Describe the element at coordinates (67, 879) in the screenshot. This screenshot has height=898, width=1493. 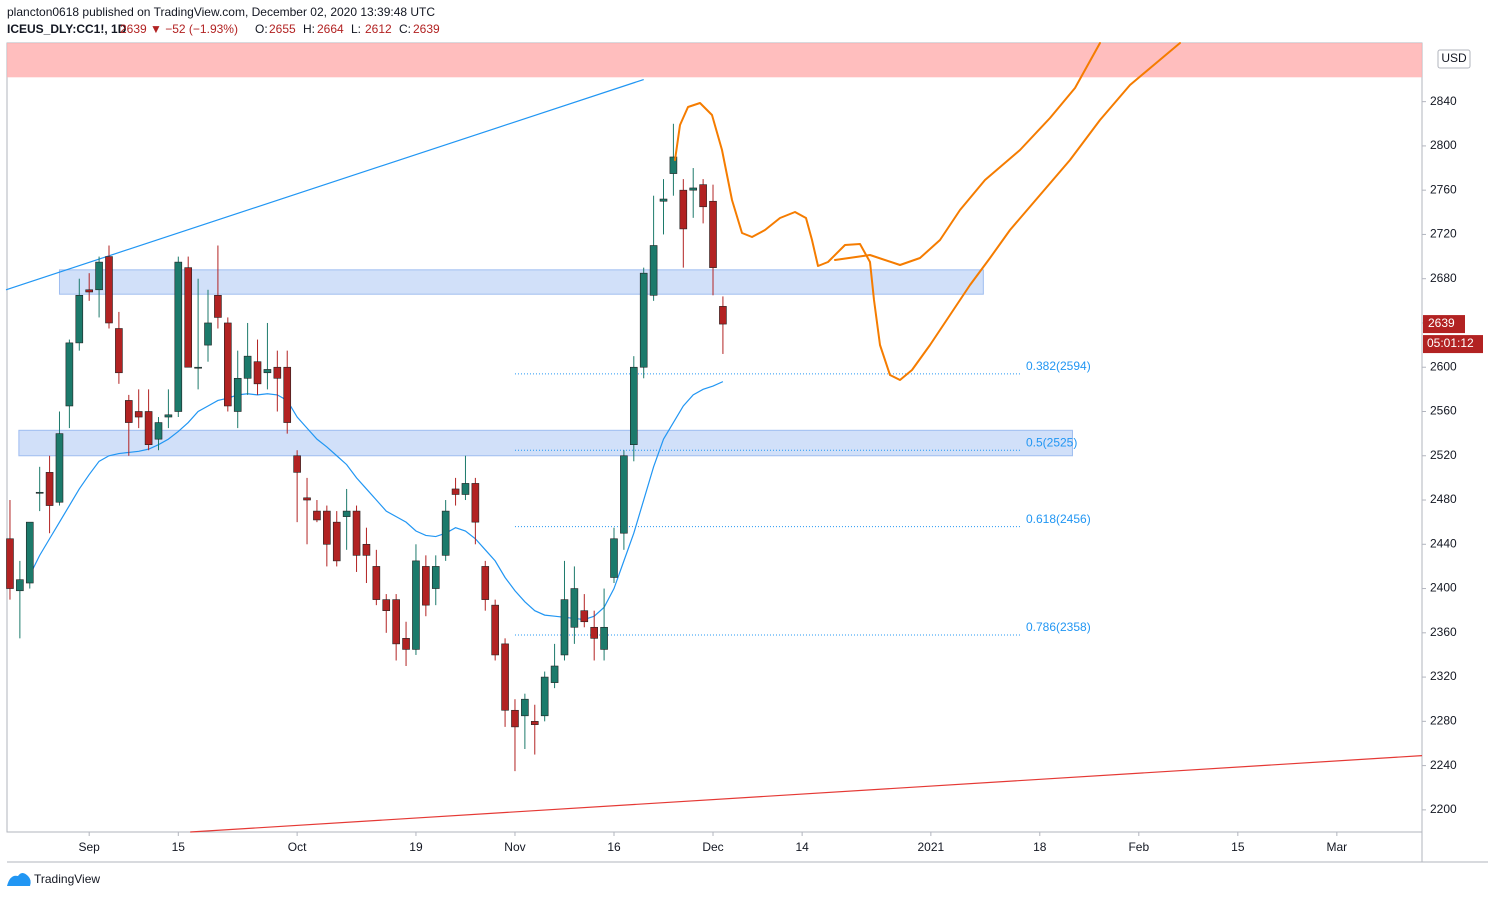
I see `brand: TradingView` at that location.